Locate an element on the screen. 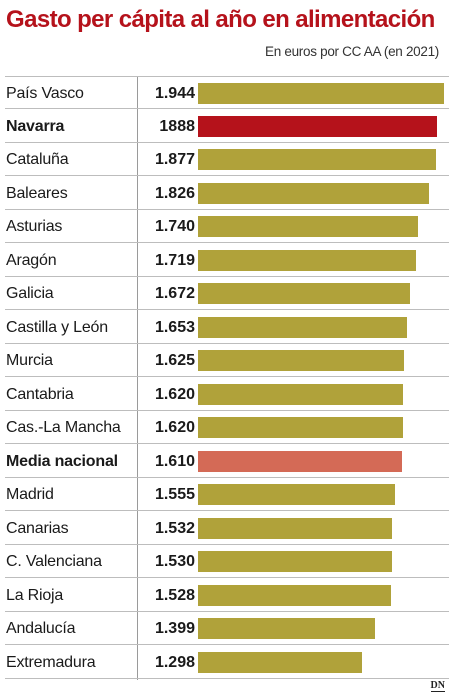  row-pais-vasco: País Vasco 1.944 is located at coordinates (227, 92).